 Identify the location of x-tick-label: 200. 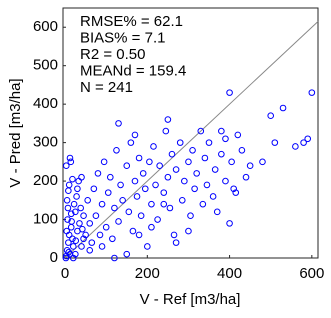
(147, 273).